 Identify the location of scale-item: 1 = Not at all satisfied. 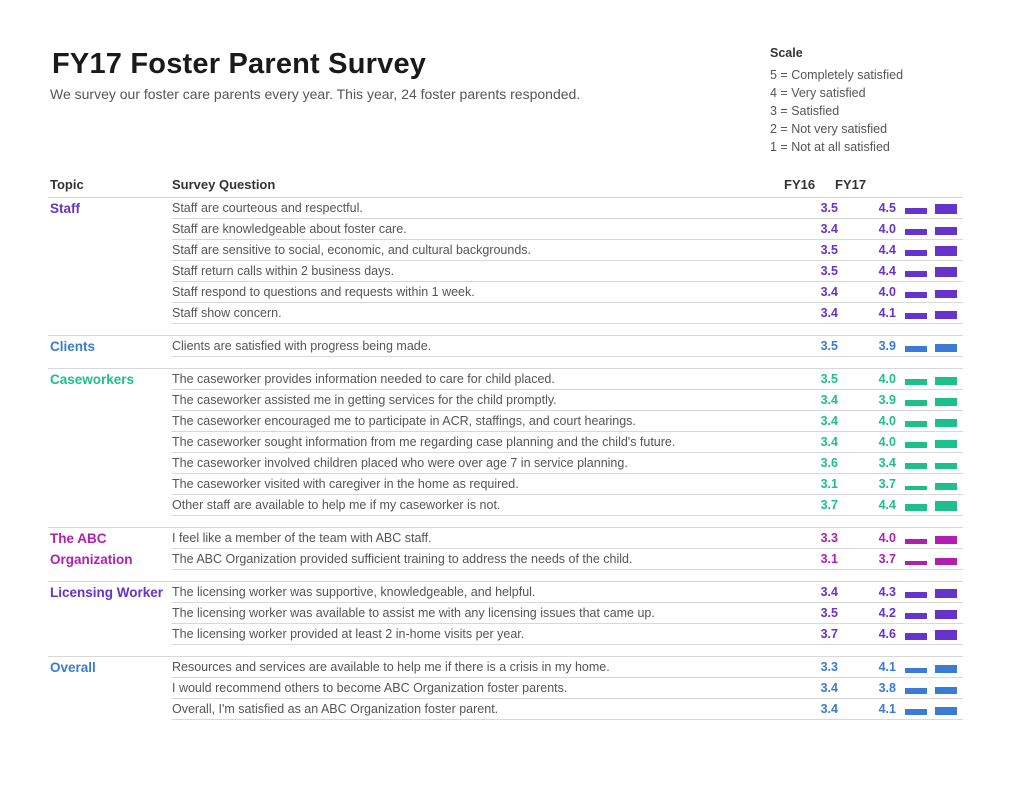
(830, 147).